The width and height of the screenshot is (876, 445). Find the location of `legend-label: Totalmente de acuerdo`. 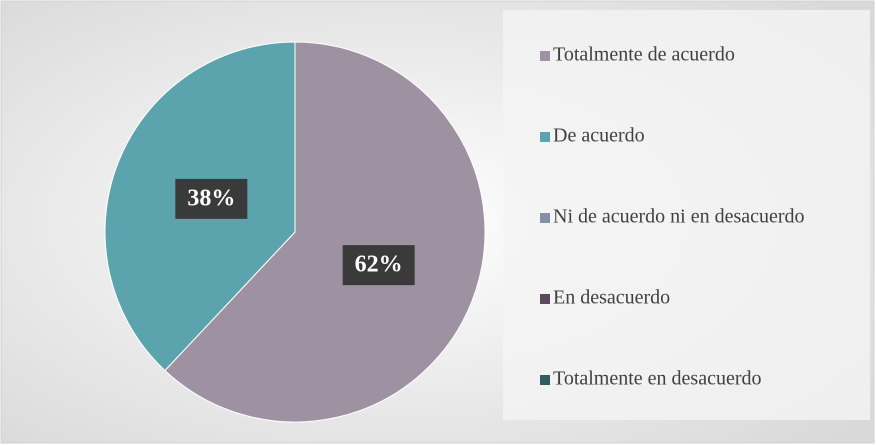

legend-label: Totalmente de acuerdo is located at coordinates (644, 55).